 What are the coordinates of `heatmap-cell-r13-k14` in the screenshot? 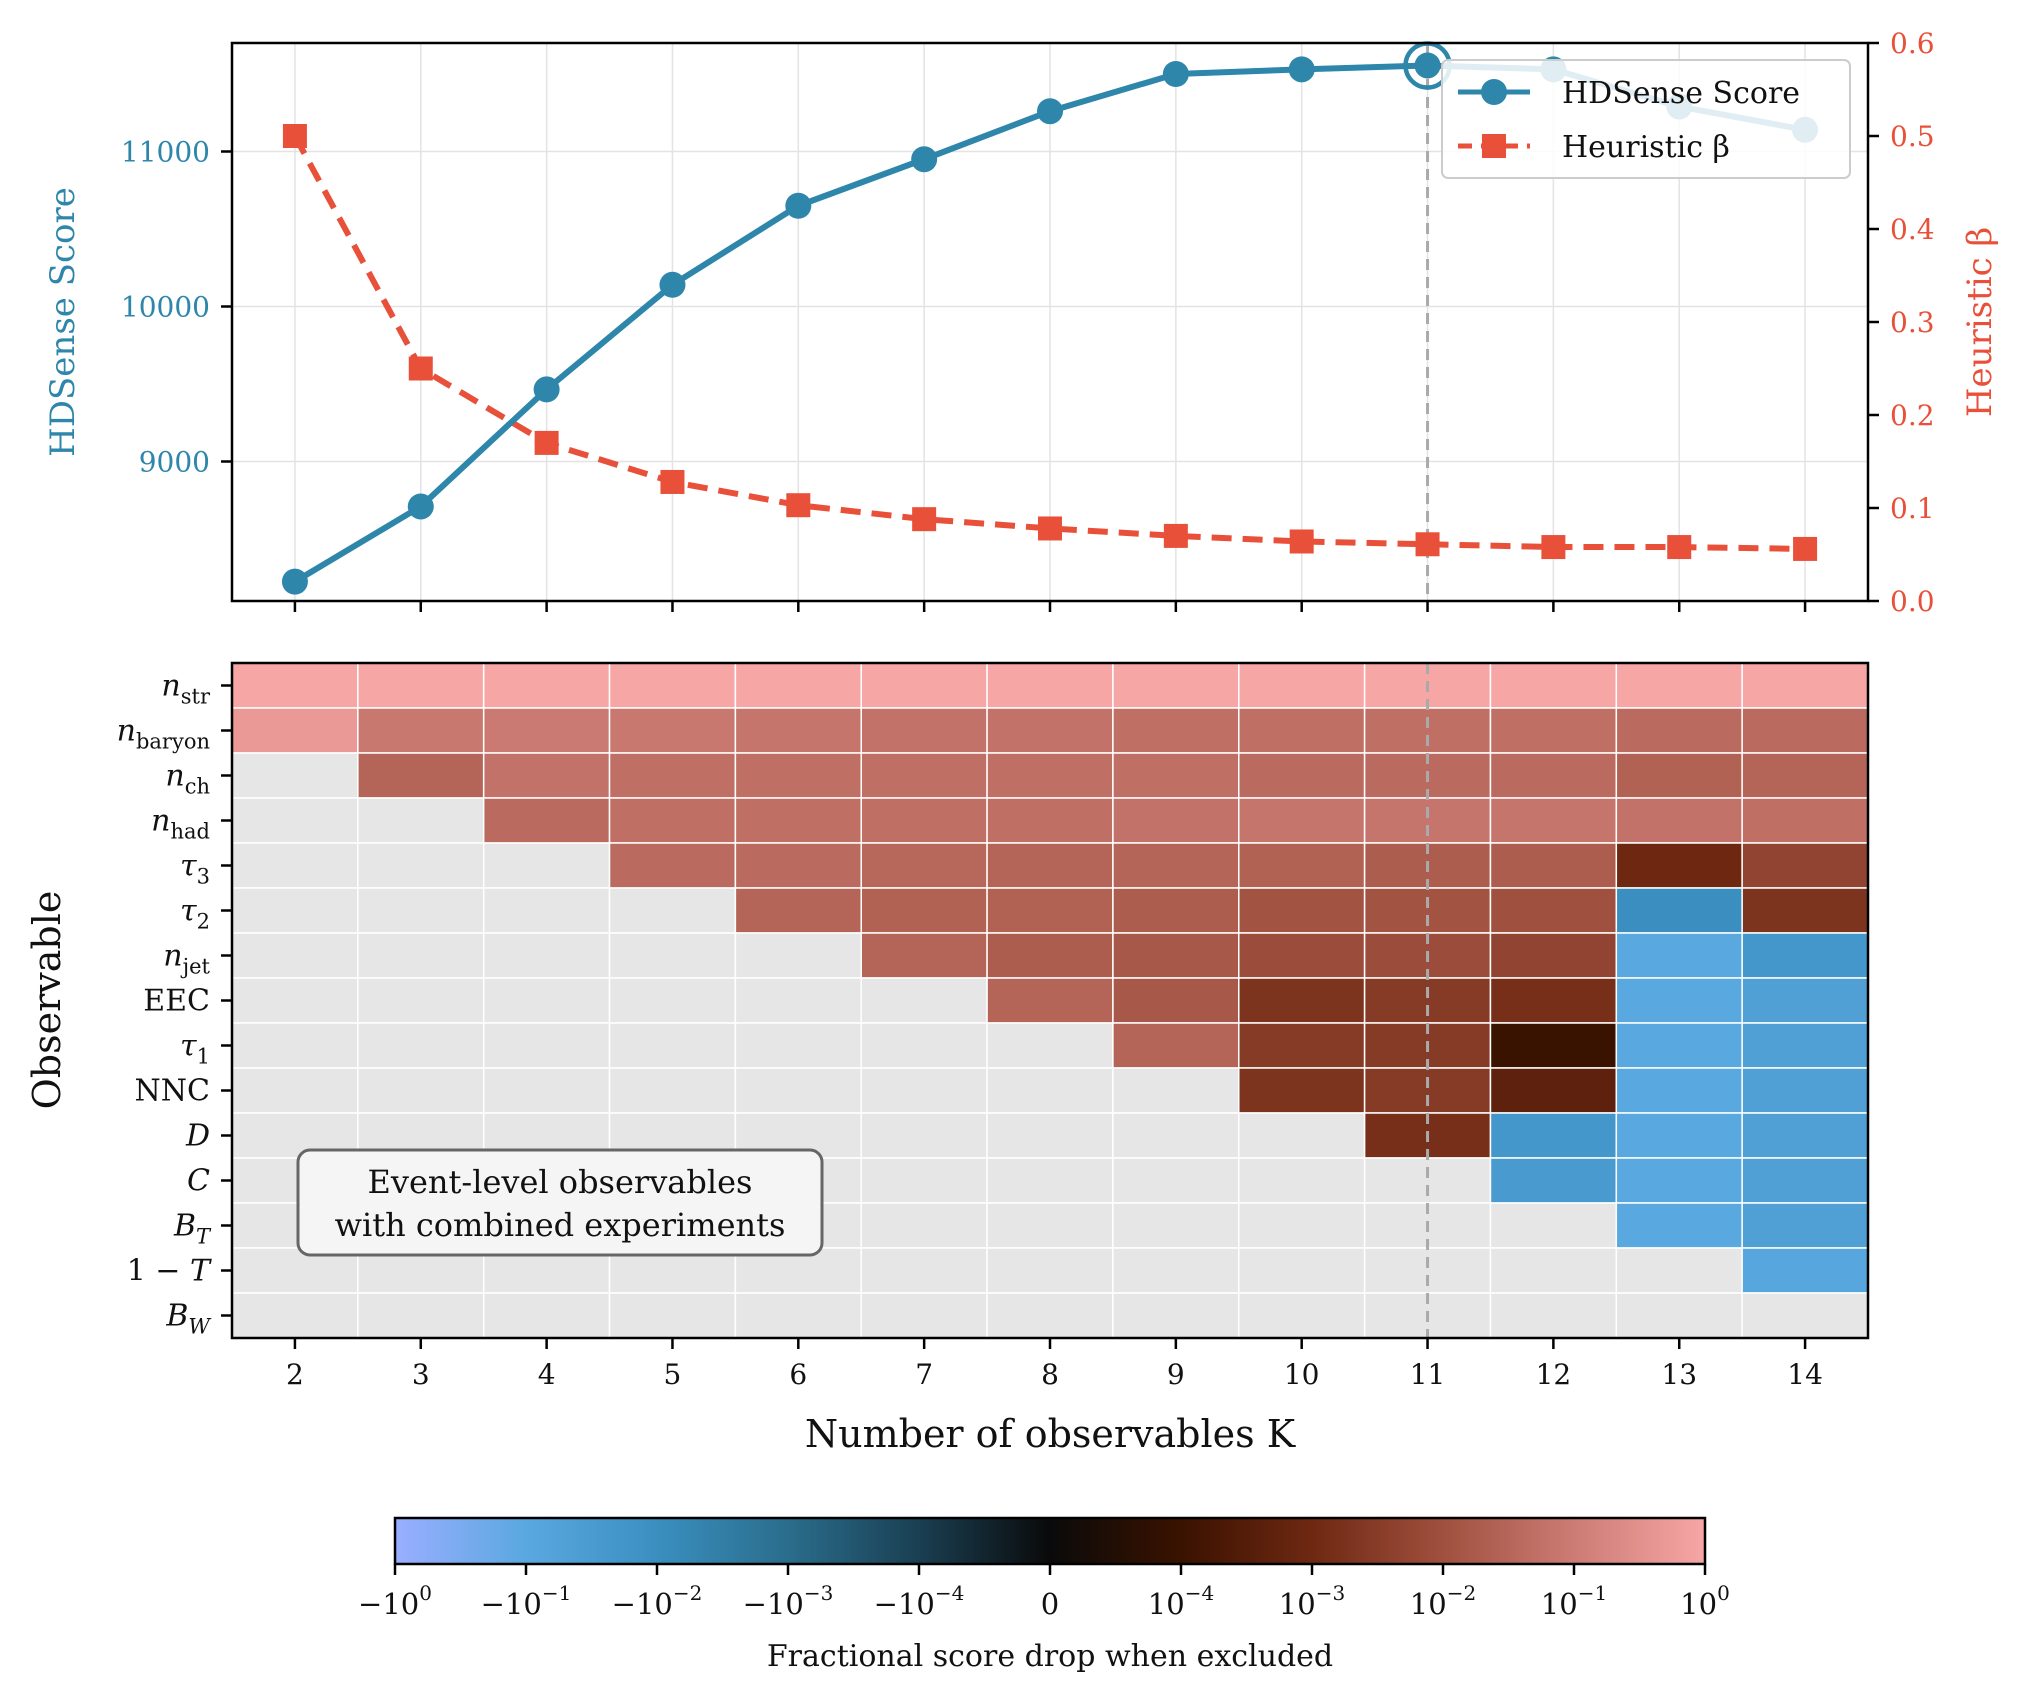 It's located at (1805, 1270).